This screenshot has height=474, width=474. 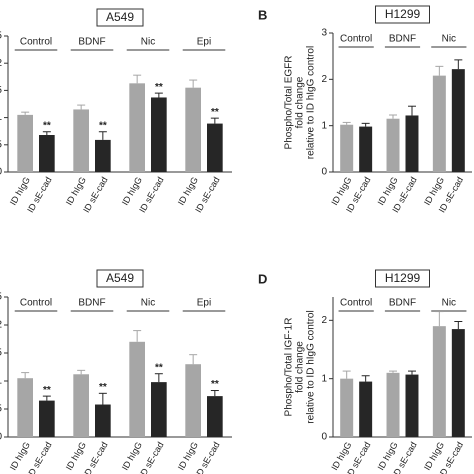 I want to click on panel-label: D, so click(x=262, y=278).